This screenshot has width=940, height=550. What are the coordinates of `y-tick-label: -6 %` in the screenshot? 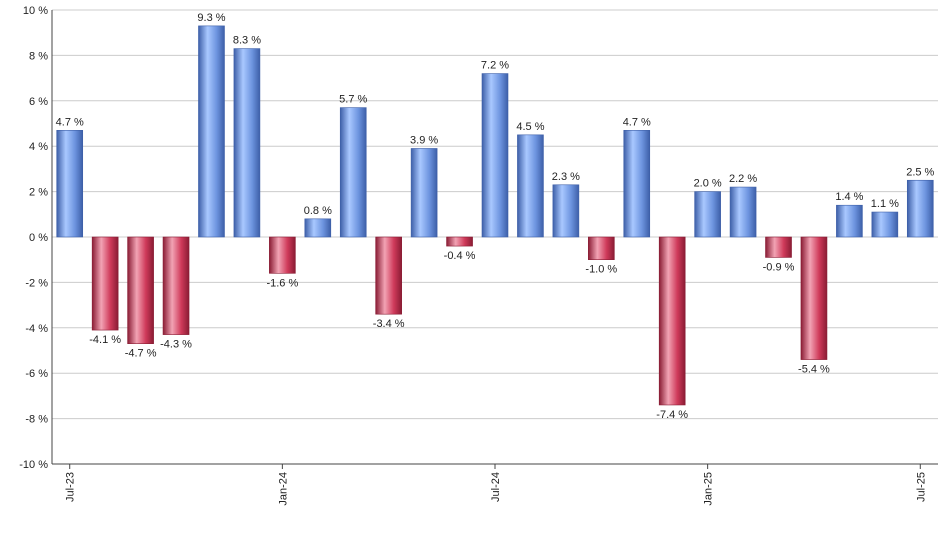 It's located at (36, 374).